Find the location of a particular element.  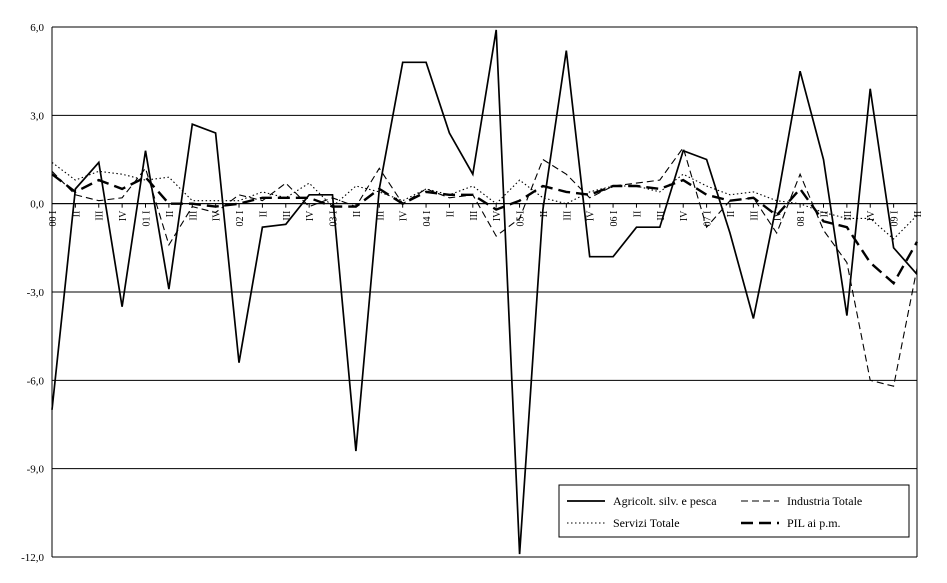

legend-label: Servizi Totale is located at coordinates (646, 523).